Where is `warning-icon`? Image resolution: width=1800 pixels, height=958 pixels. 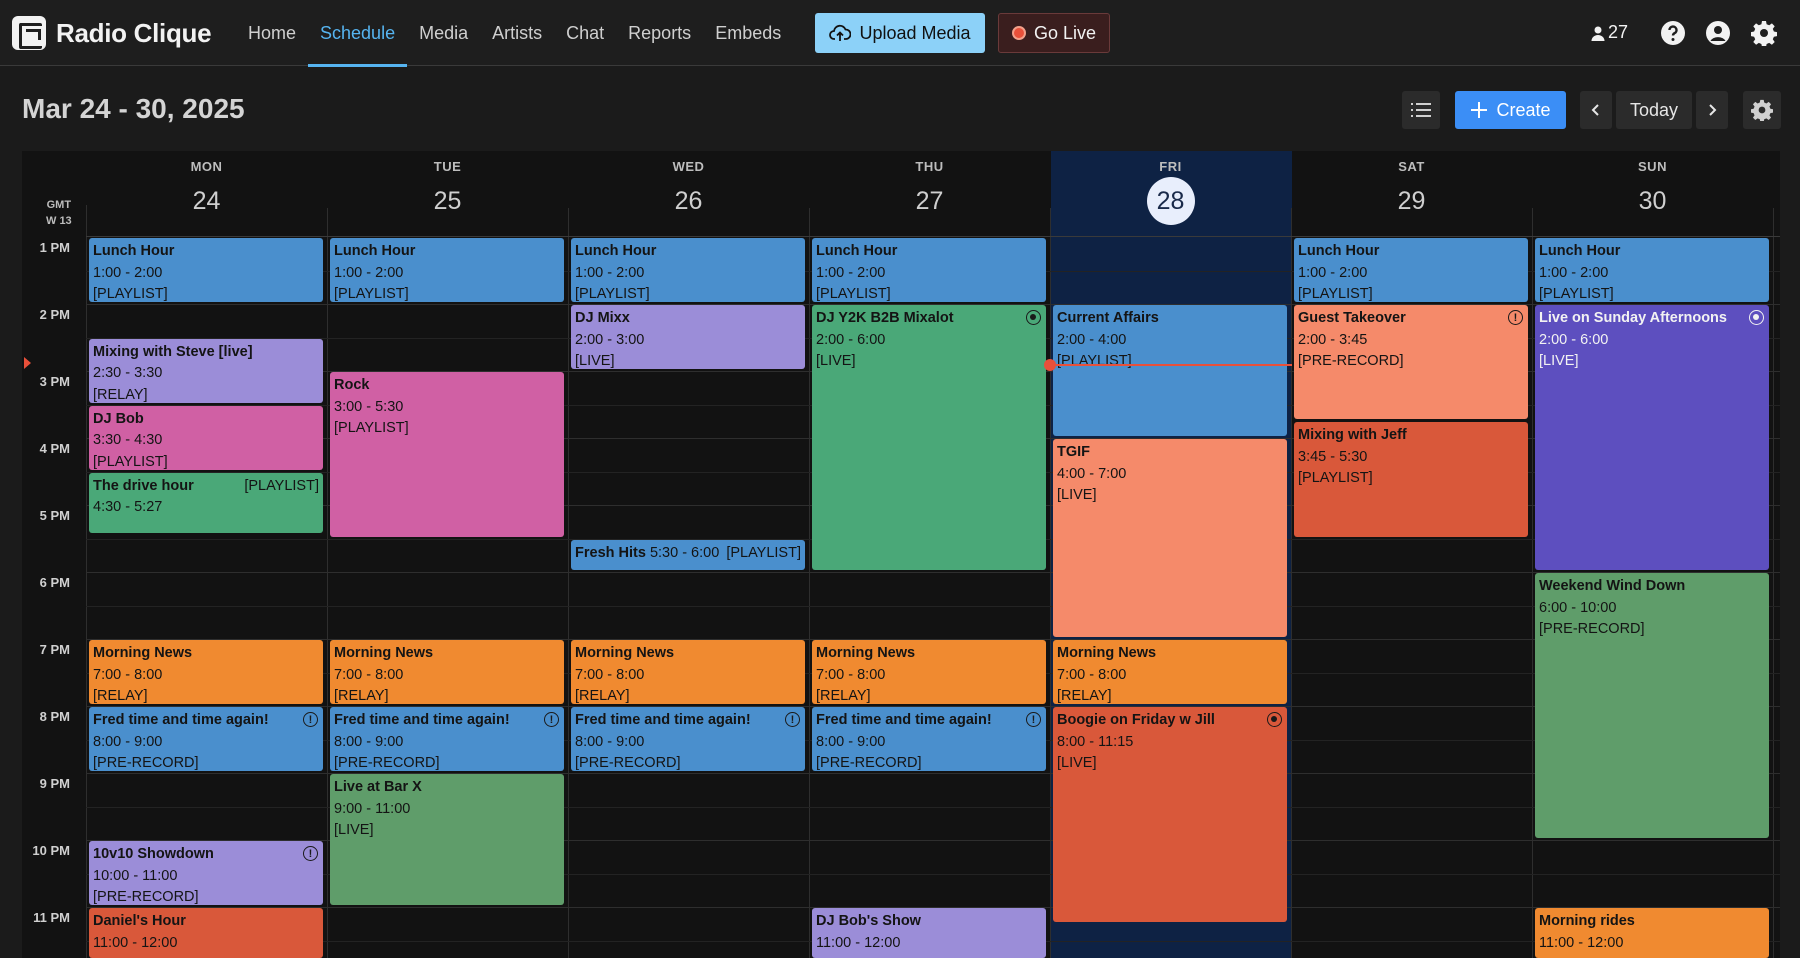
warning-icon is located at coordinates (551, 721).